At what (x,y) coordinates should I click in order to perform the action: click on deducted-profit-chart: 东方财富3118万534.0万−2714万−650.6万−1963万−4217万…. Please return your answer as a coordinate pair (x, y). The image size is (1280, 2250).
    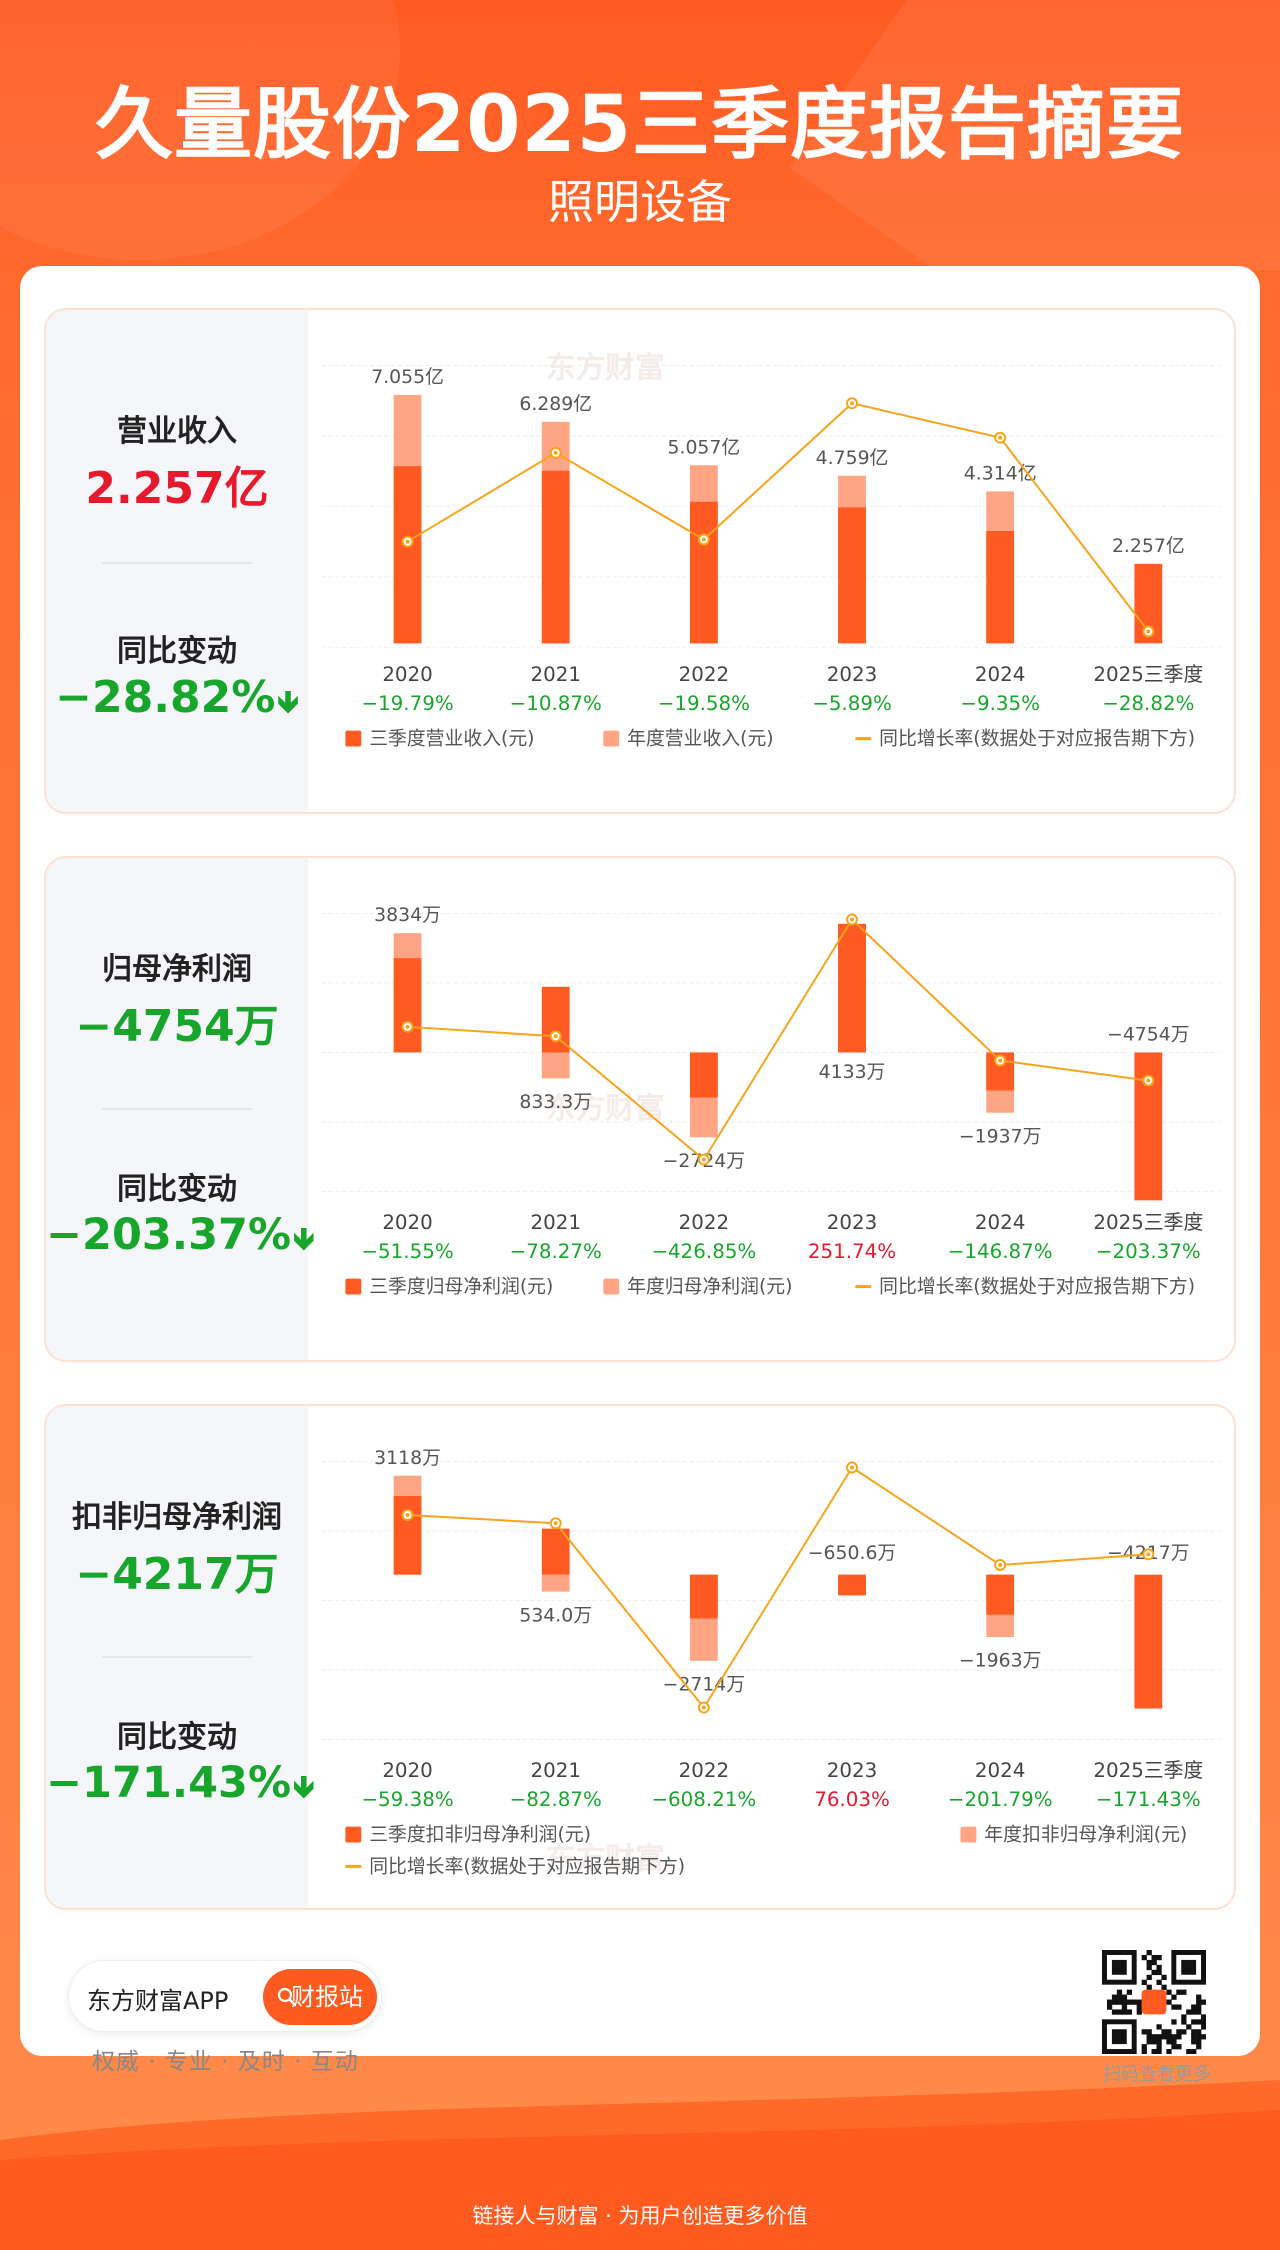
    Looking at the image, I should click on (771, 1662).